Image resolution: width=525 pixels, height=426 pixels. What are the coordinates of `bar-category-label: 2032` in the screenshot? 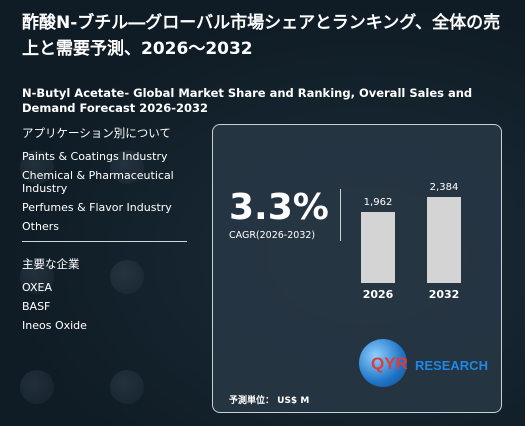 It's located at (444, 294).